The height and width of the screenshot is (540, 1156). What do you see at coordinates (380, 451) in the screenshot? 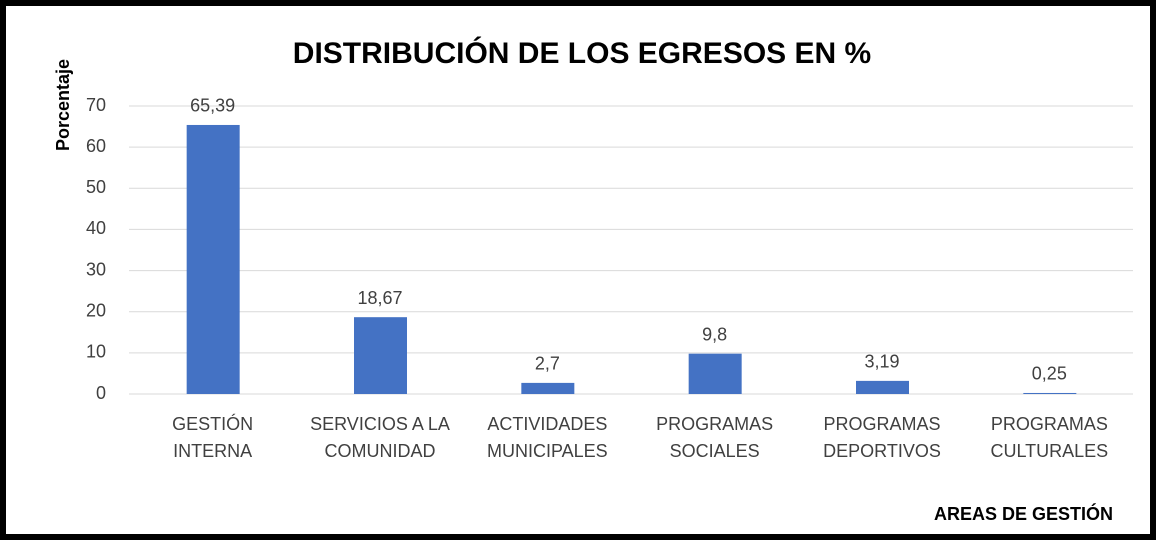
I see `x-tick-label: COMUNIDAD` at bounding box center [380, 451].